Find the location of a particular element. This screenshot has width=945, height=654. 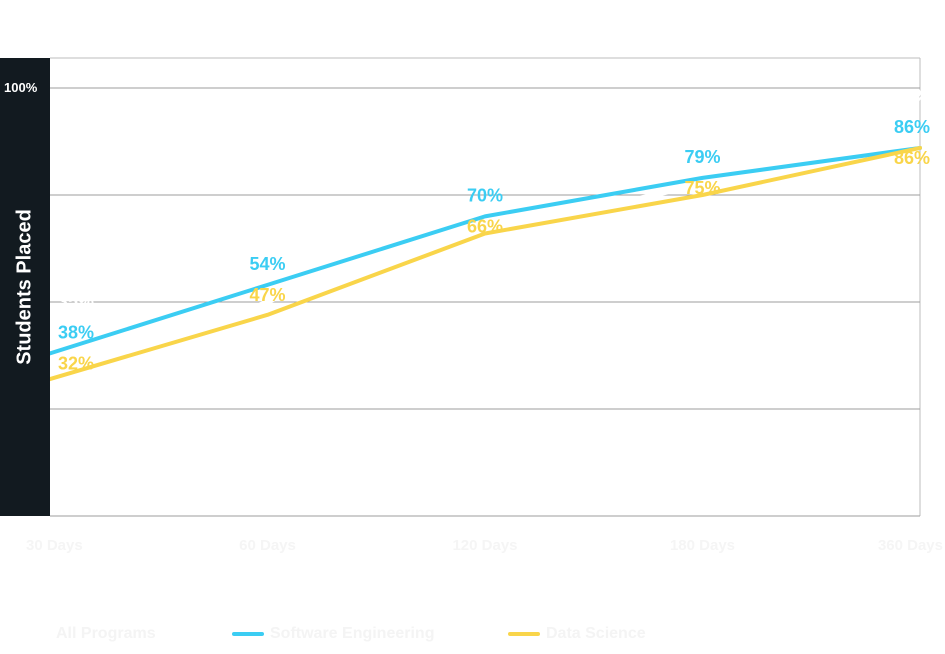

y-axis-band is located at coordinates (25, 287).